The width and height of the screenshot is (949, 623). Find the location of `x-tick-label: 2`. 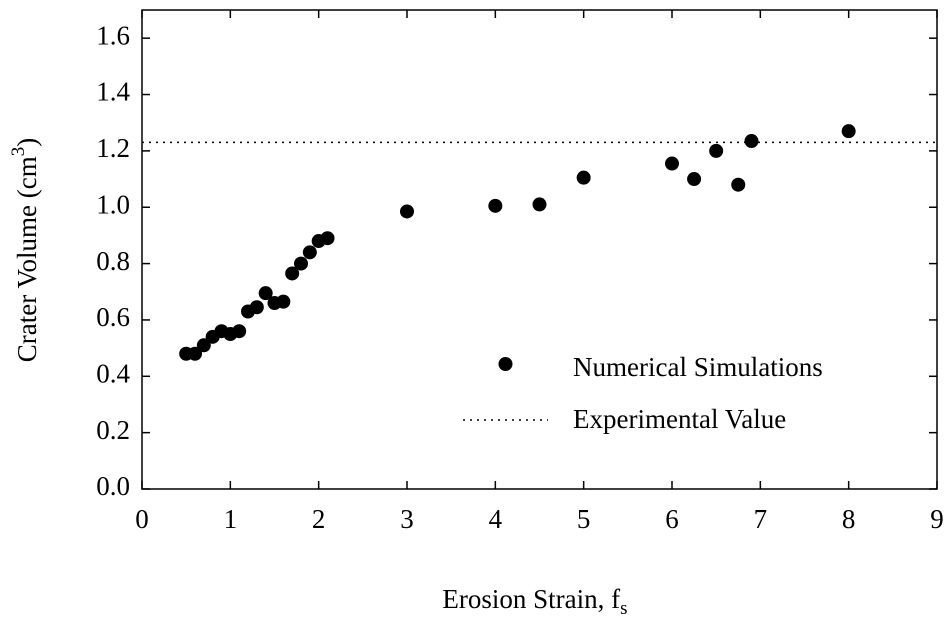

x-tick-label: 2 is located at coordinates (319, 519).